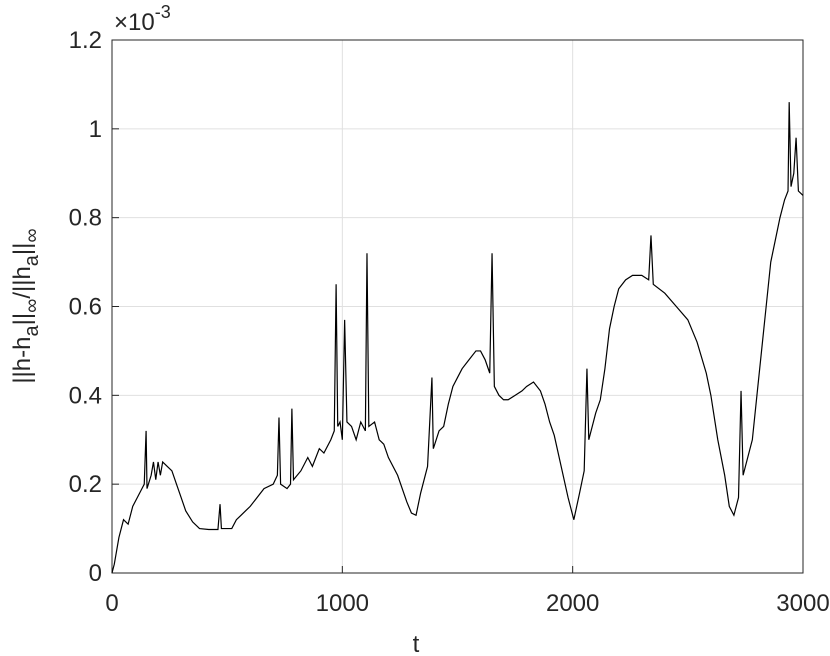  I want to click on y-multiplier-exponent: -3, so click(163, 12).